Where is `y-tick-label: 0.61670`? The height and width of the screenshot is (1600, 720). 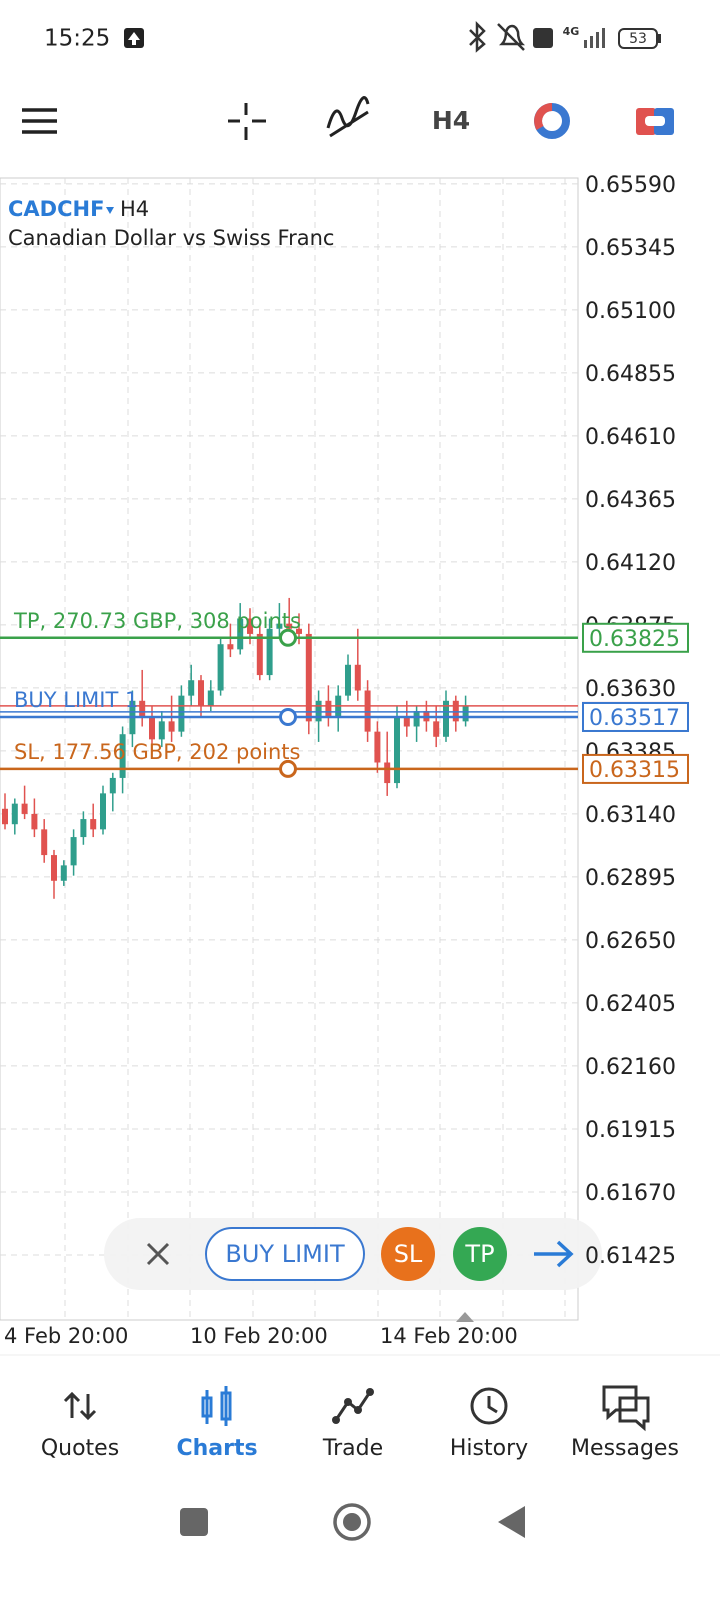 y-tick-label: 0.61670 is located at coordinates (630, 1193).